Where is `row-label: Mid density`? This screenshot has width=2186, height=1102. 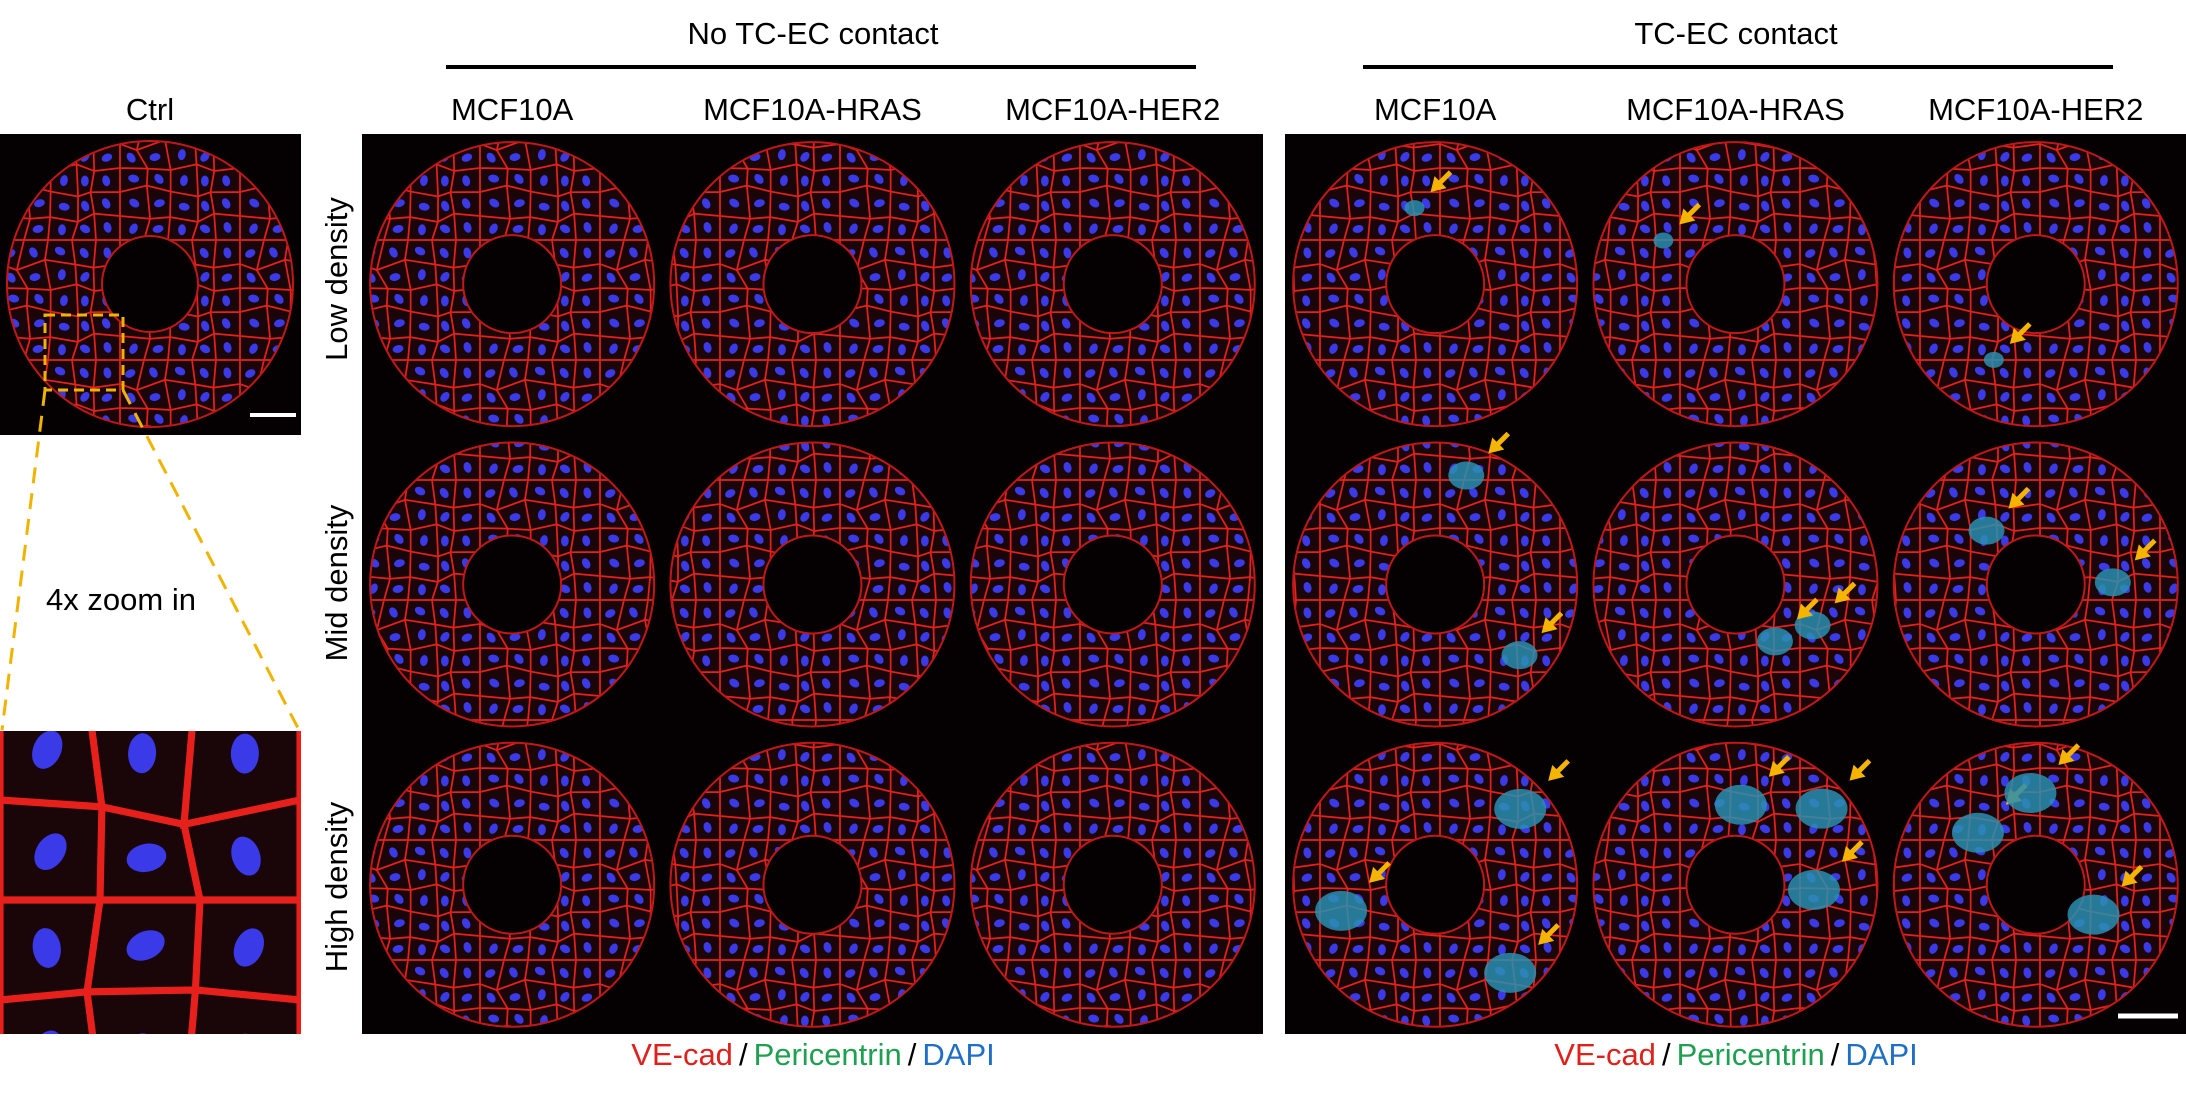 row-label: Mid density is located at coordinates (336, 582).